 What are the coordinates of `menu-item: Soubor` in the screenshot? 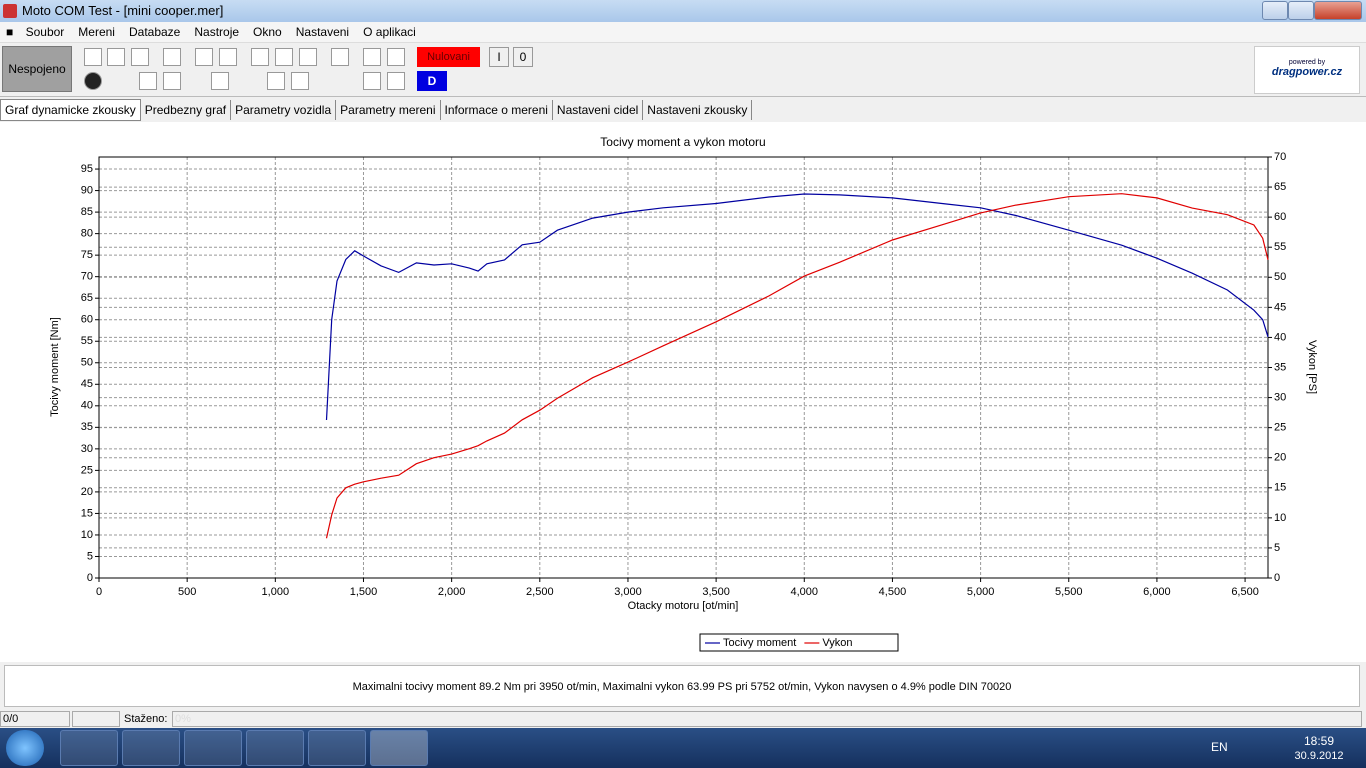 It's located at (45, 32).